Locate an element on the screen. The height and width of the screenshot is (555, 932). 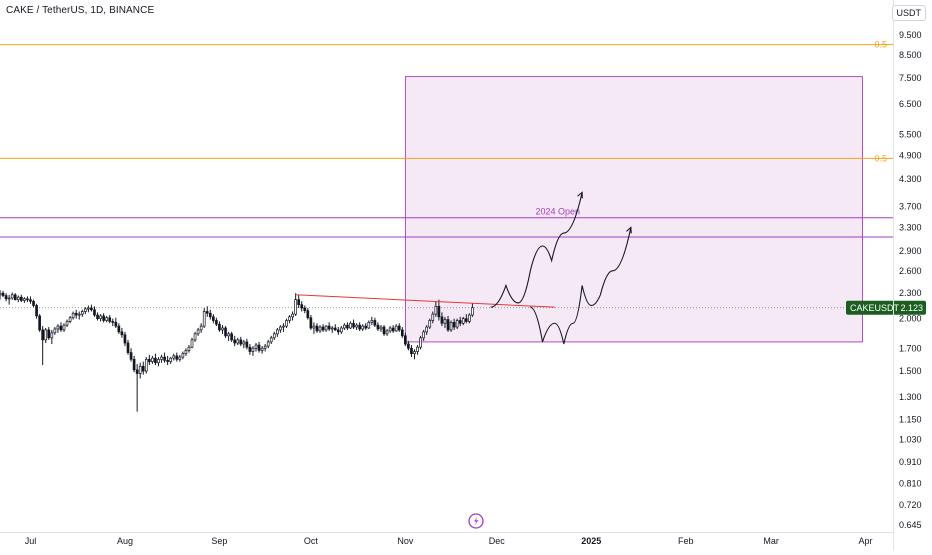
trendline is located at coordinates (425, 301).